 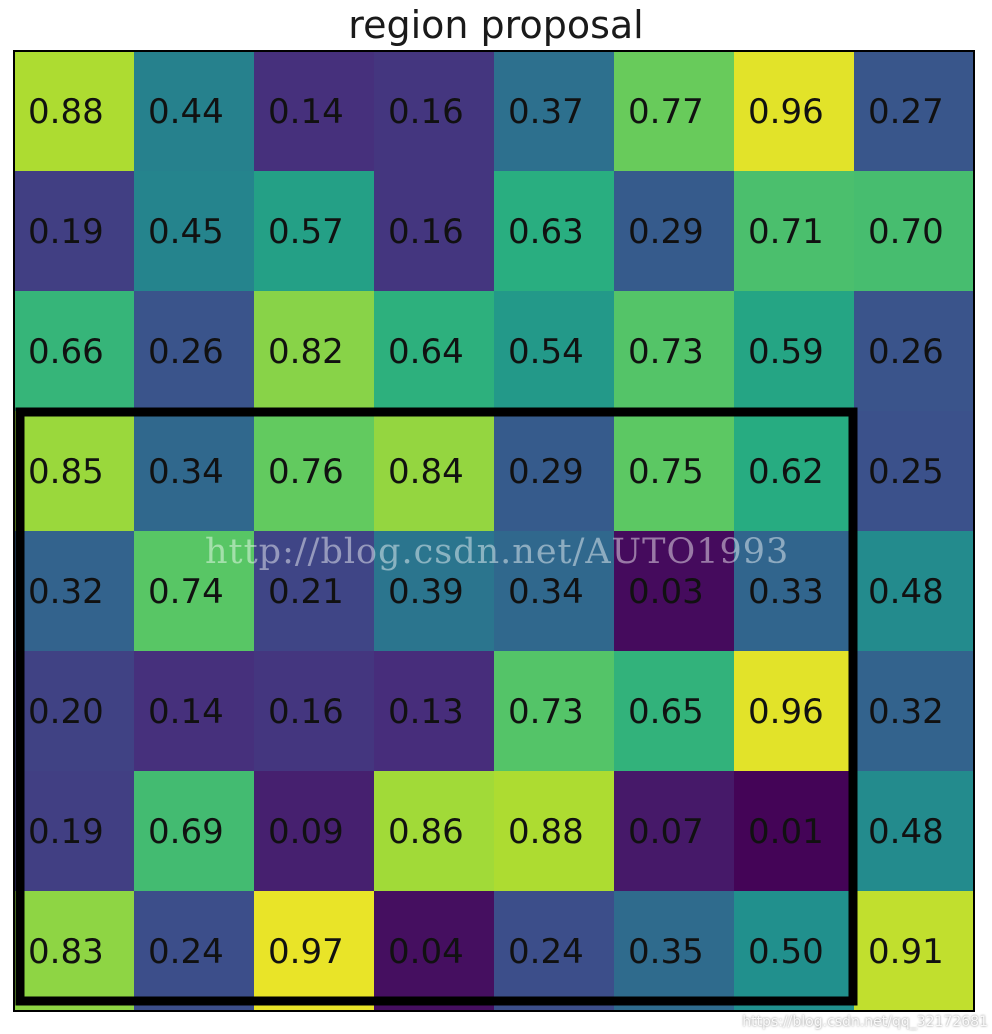 I want to click on watermark-text: http://blog.csdn.net/AUTO1993, so click(x=497, y=552).